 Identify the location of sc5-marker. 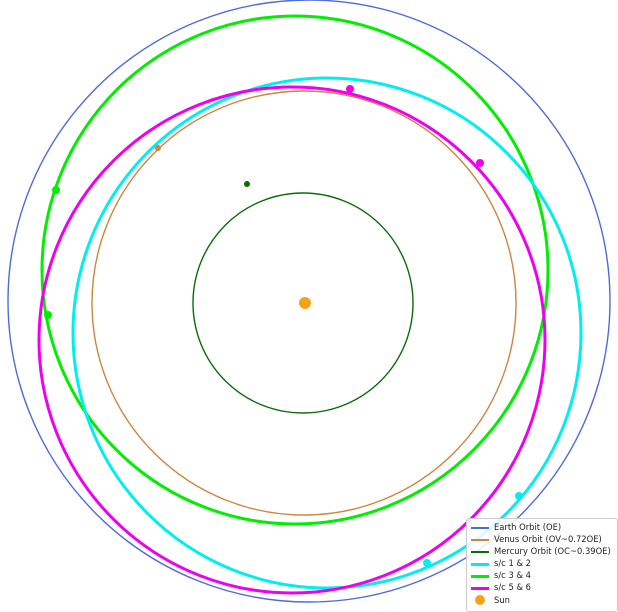
(350, 89).